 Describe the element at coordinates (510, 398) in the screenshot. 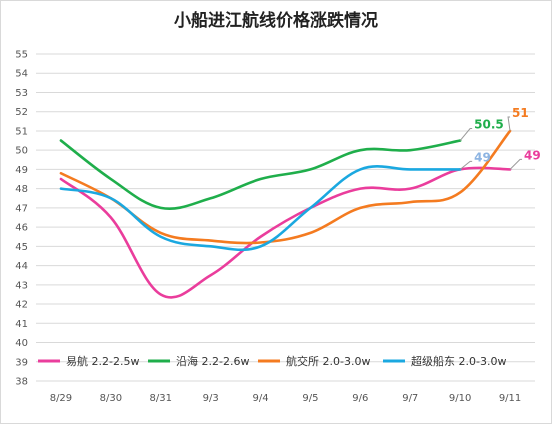

I see `x-tick-label: 9/11` at that location.